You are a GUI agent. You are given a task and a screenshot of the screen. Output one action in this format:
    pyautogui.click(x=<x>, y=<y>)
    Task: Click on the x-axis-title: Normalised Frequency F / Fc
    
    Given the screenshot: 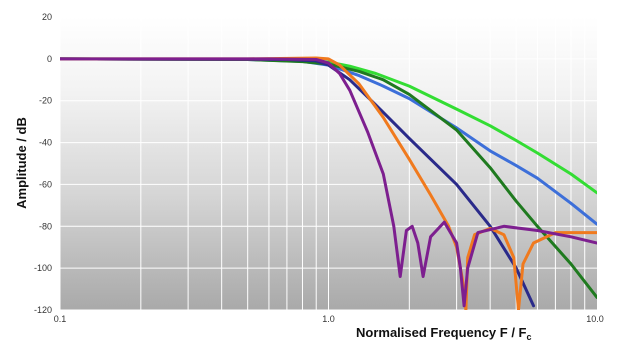 What is the action you would take?
    pyautogui.click(x=444, y=333)
    